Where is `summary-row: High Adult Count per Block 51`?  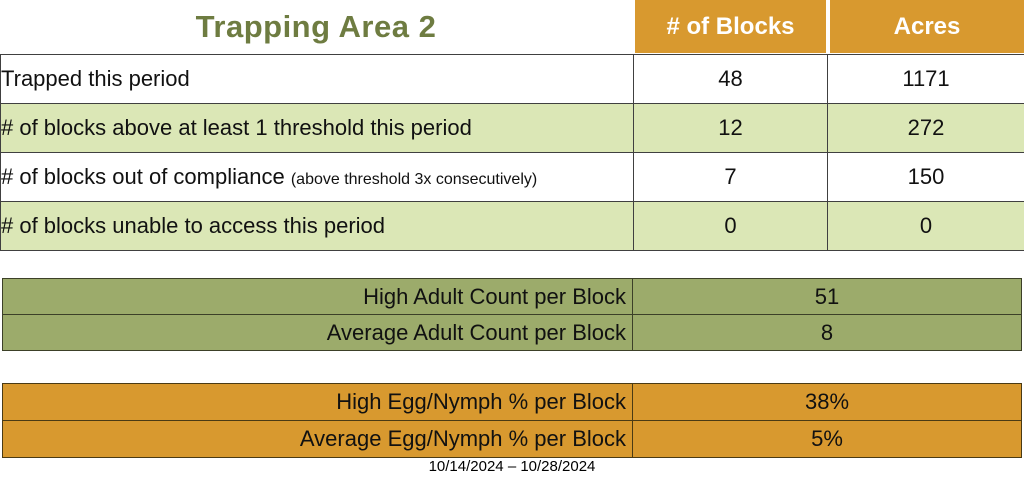 summary-row: High Adult Count per Block 51 is located at coordinates (512, 296).